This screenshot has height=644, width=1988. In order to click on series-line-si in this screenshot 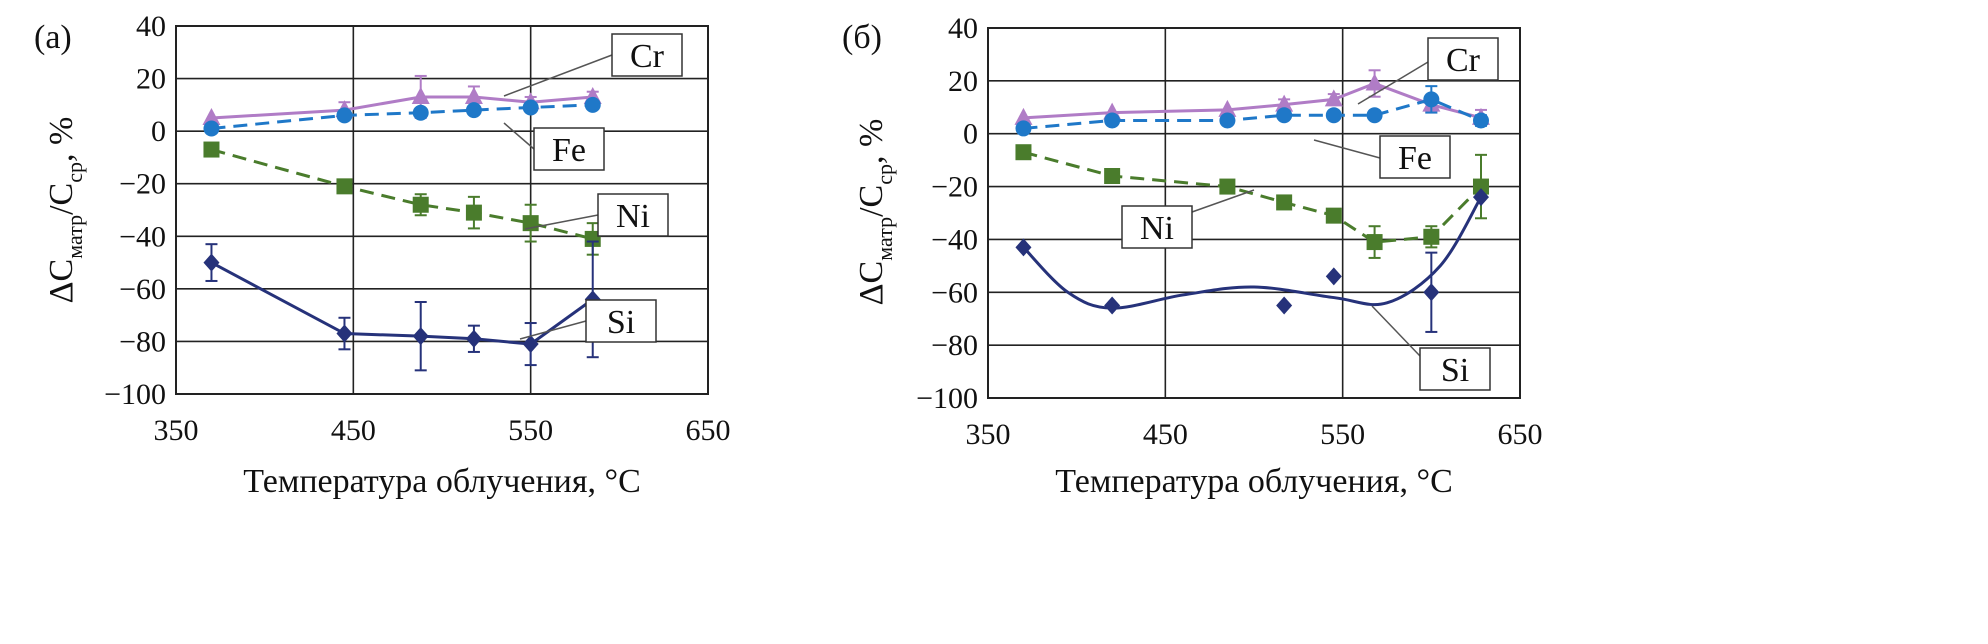, I will do `click(1252, 253)`.